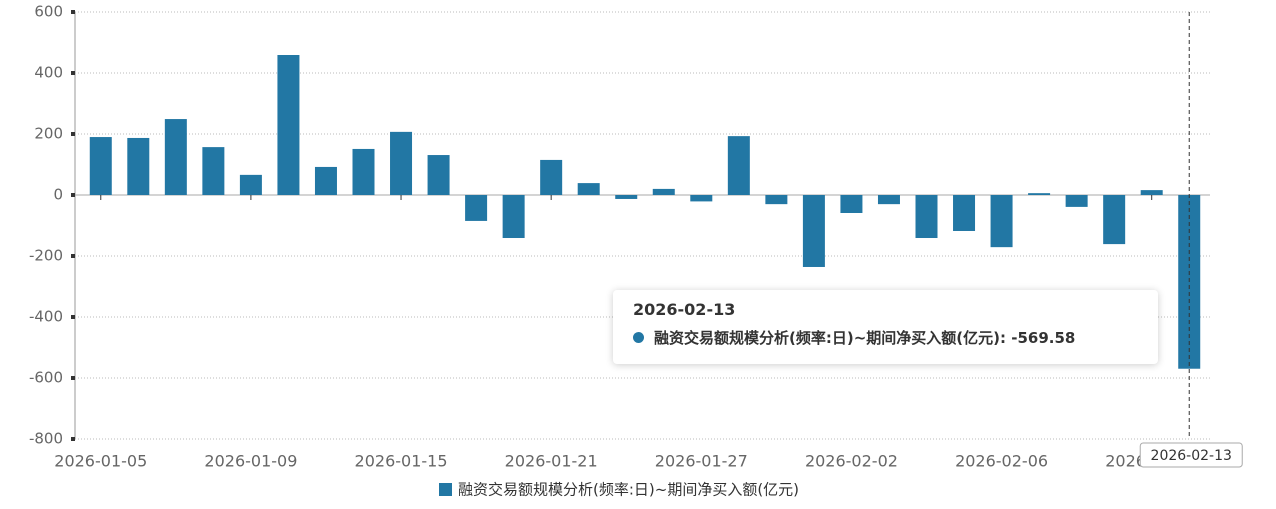 This screenshot has height=509, width=1276. Describe the element at coordinates (401, 461) in the screenshot. I see `x-tick-label: 2026-01-15` at that location.